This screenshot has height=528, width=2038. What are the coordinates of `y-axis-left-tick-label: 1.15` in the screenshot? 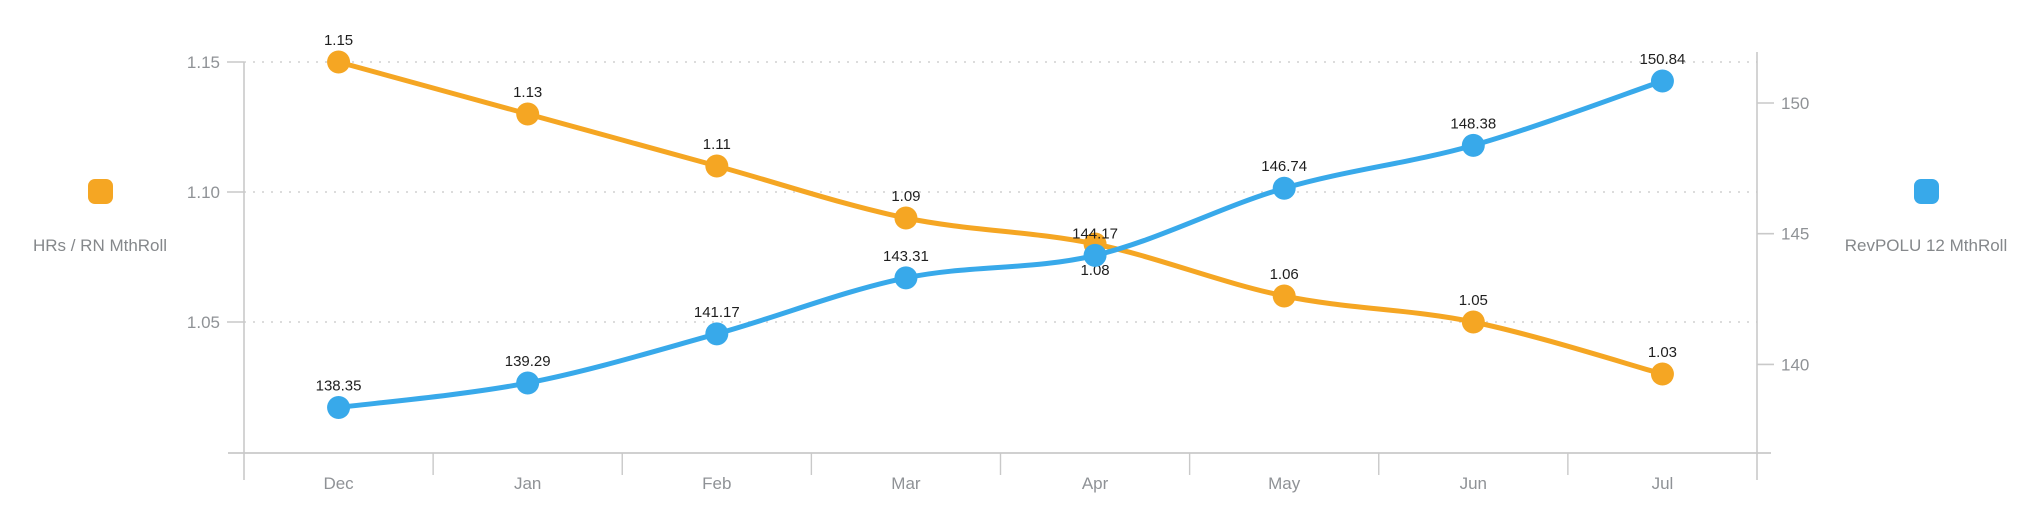 It's located at (203, 62).